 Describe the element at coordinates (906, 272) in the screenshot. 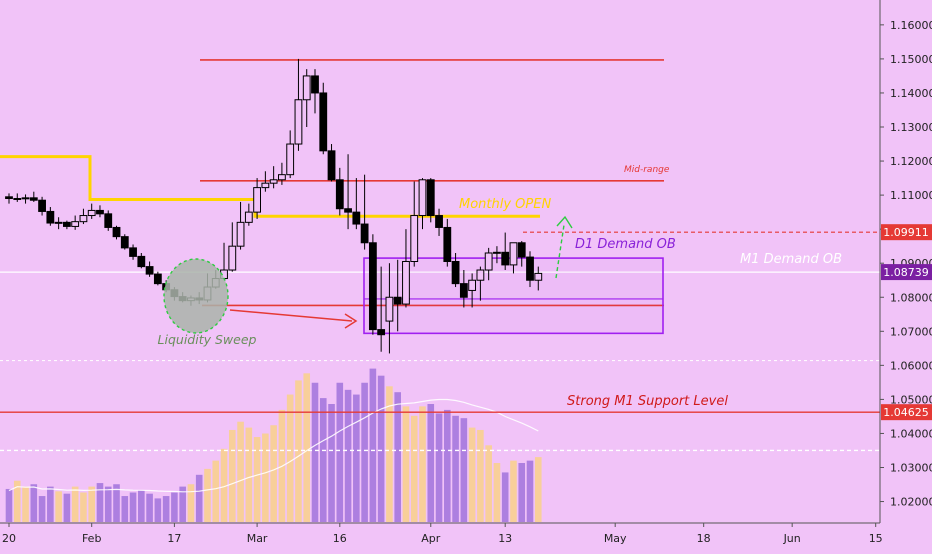

I see `price-label-box` at that location.